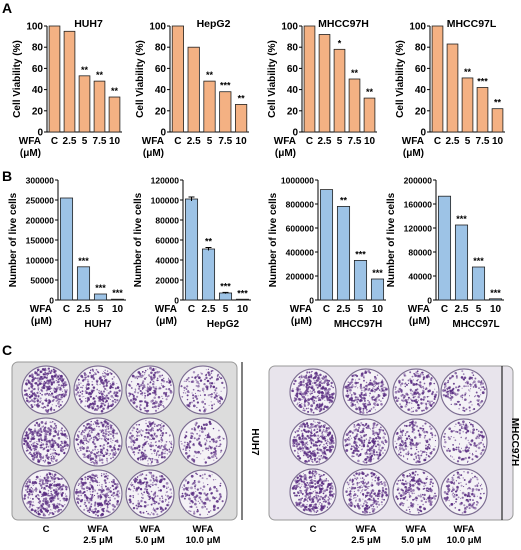 This screenshot has height=550, width=521. What do you see at coordinates (40, 241) in the screenshot?
I see `y-tick-label: 150000` at bounding box center [40, 241].